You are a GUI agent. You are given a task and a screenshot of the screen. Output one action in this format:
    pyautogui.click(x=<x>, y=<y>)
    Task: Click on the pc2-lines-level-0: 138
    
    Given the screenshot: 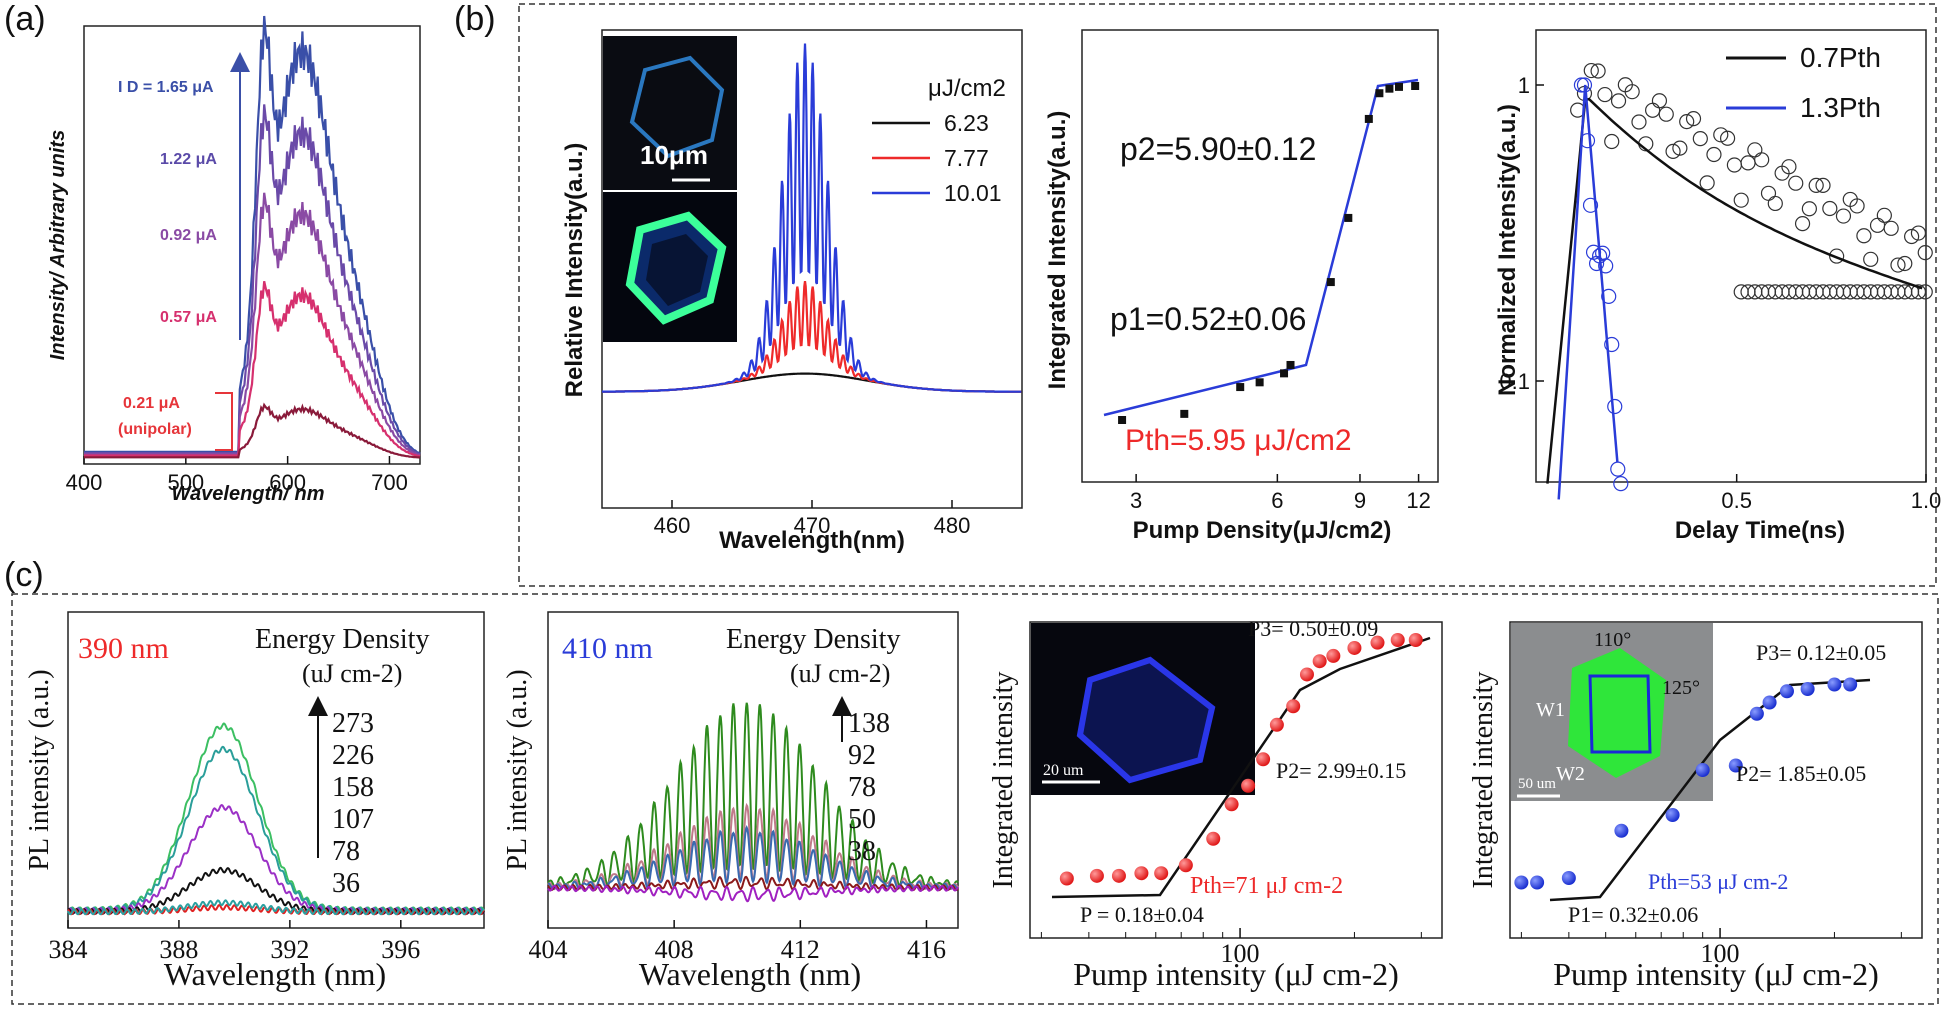 What is the action you would take?
    pyautogui.click(x=869, y=723)
    